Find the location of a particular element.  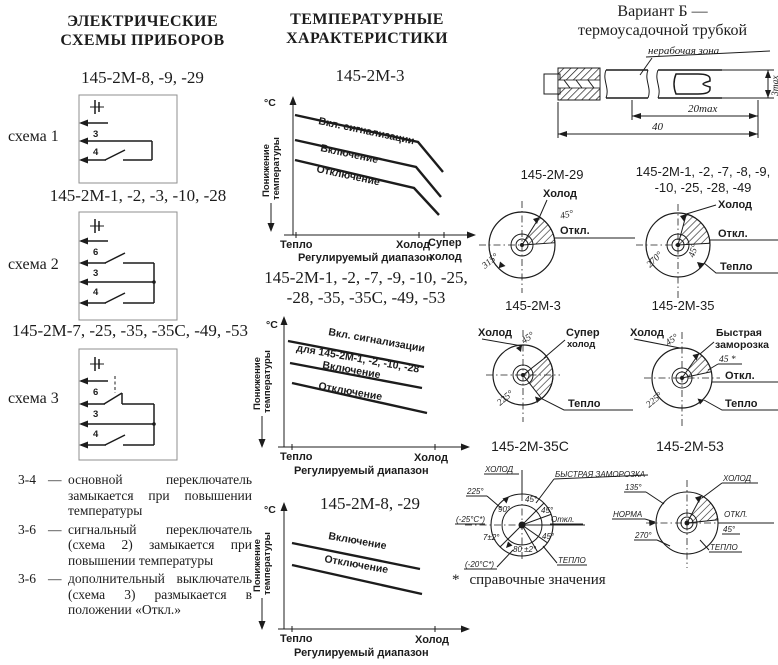

y-axis-label-2: температуры is located at coordinates (276, 168).